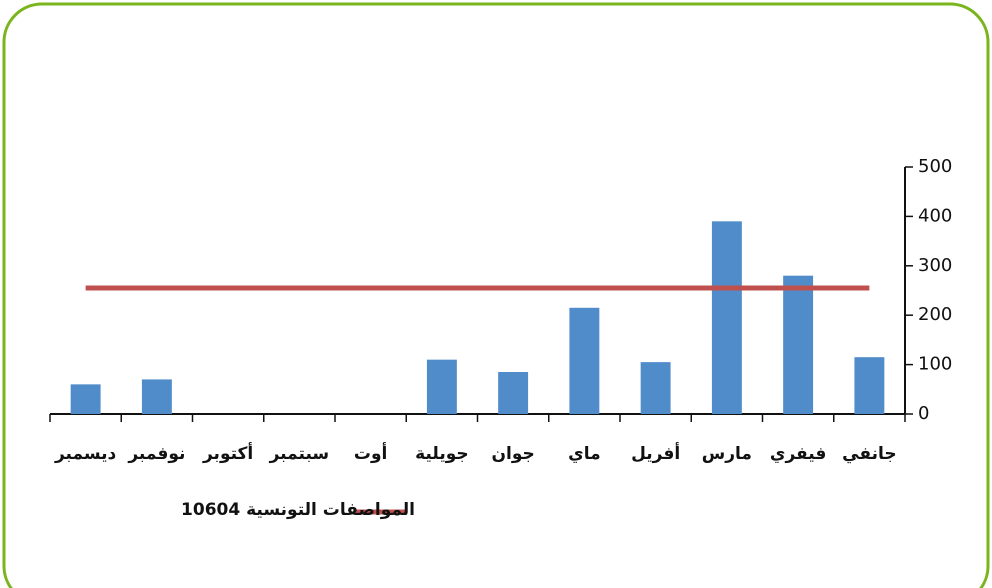 The width and height of the screenshot is (992, 588). Describe the element at coordinates (299, 454) in the screenshot. I see `x-tick-label: سبتمبر` at that location.